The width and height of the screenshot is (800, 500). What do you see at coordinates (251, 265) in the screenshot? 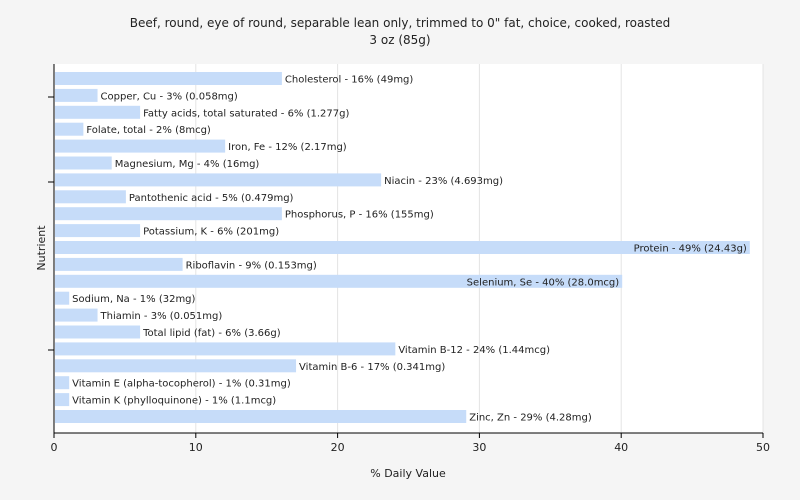
I see `bar-data-label: Riboflavin - 9% (0.153mg)` at bounding box center [251, 265].